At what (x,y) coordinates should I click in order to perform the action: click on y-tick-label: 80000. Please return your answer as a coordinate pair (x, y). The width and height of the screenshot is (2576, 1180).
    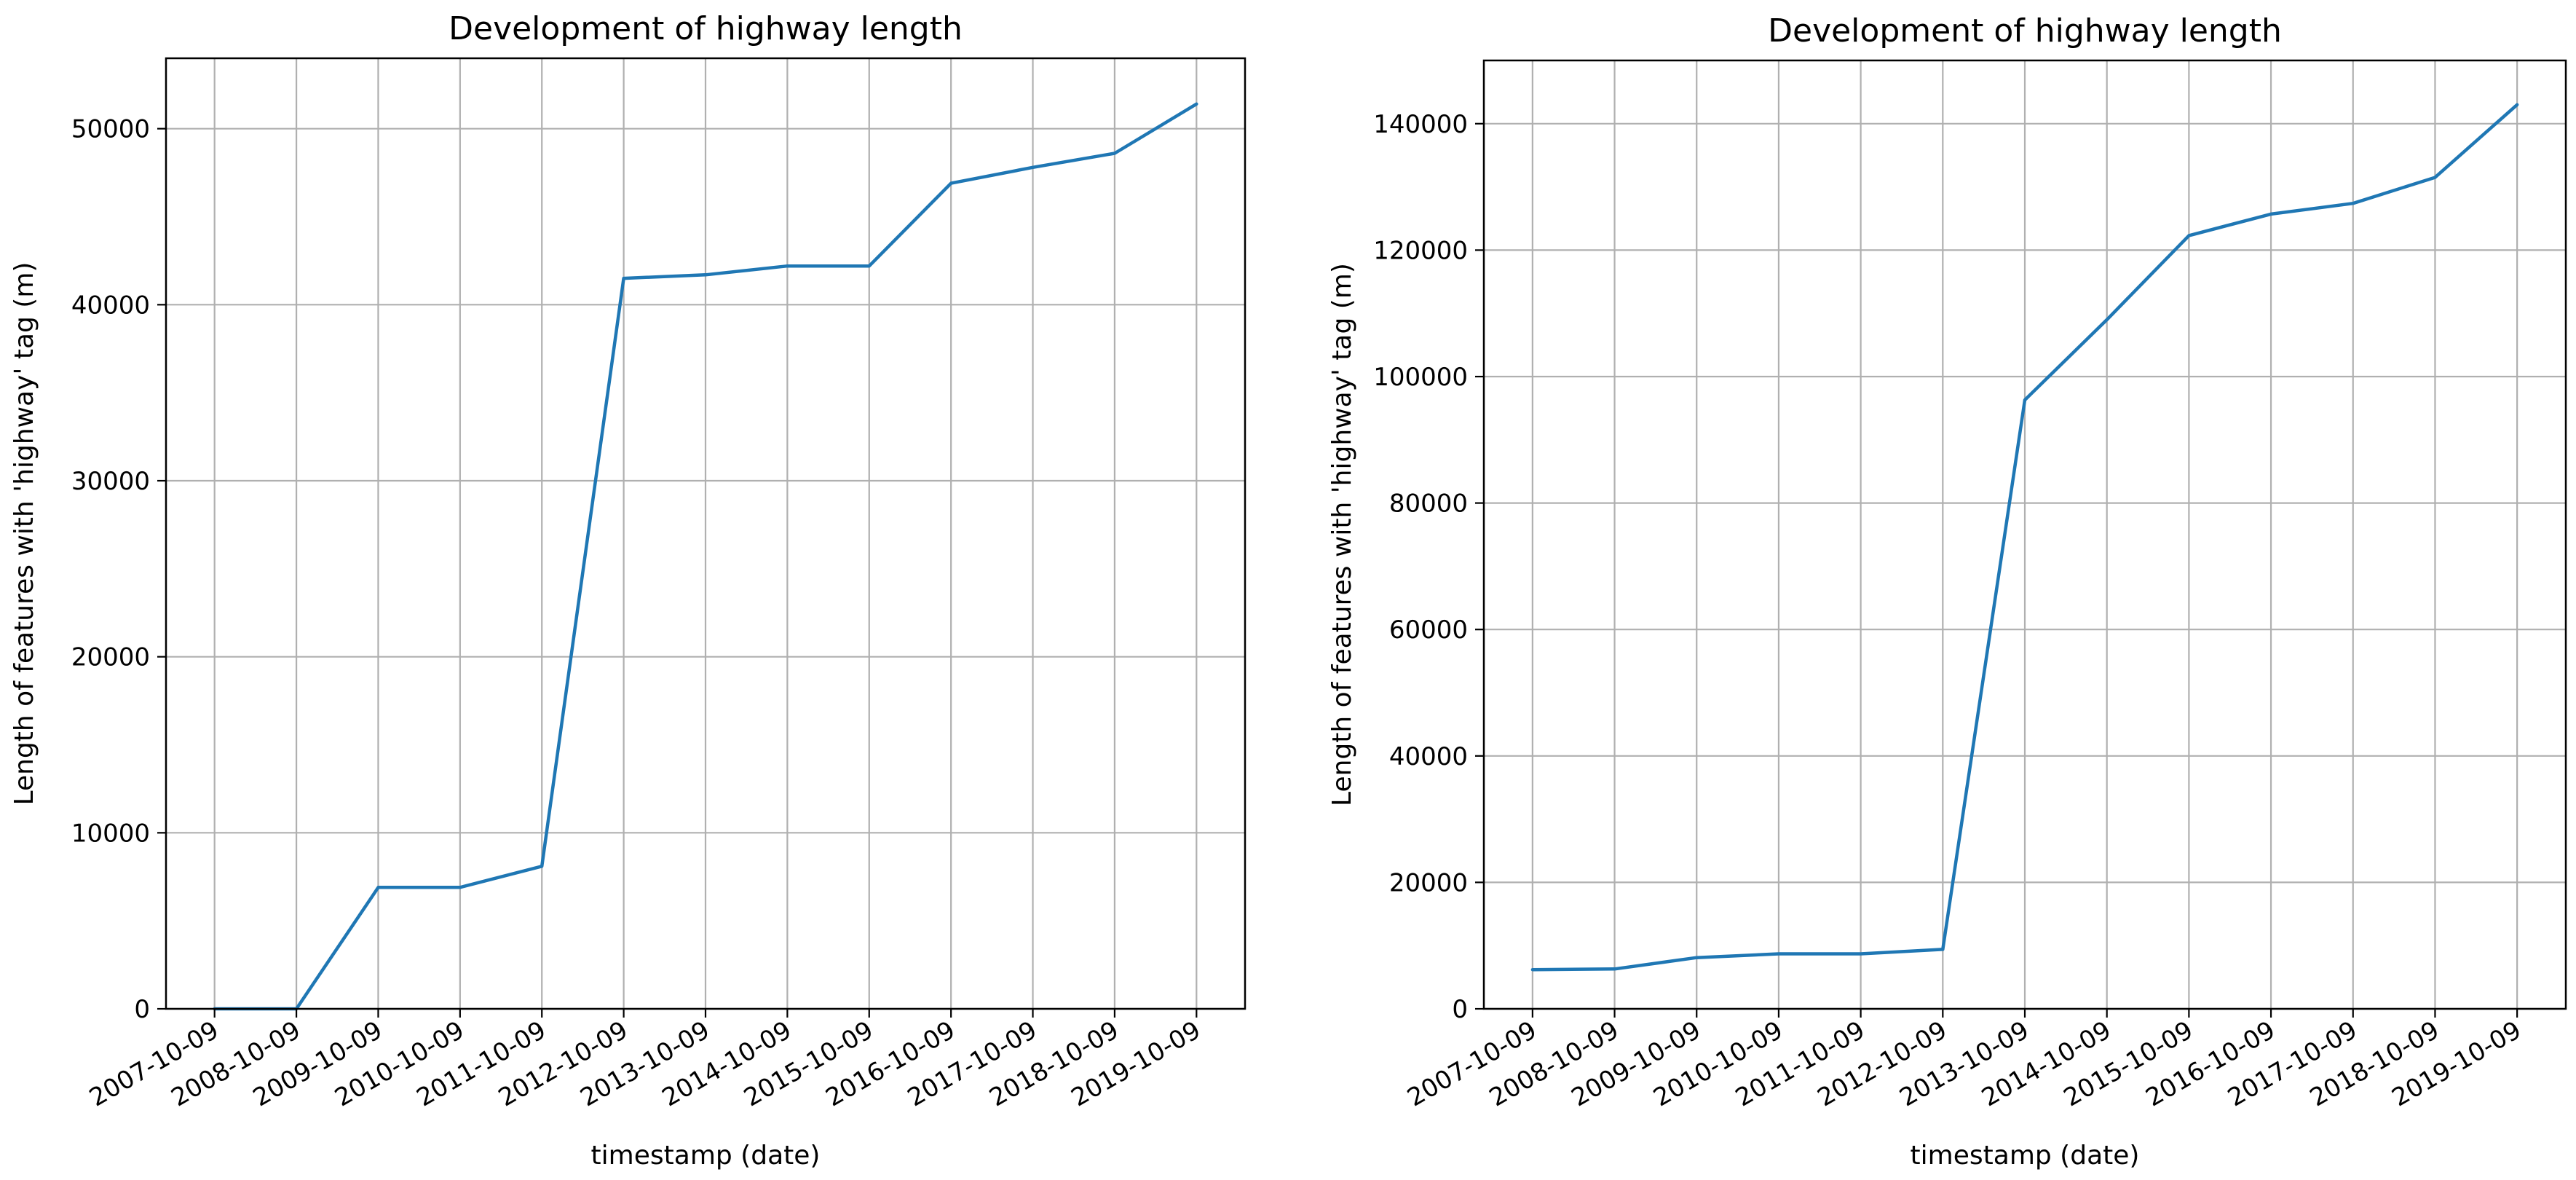
    Looking at the image, I should click on (1428, 504).